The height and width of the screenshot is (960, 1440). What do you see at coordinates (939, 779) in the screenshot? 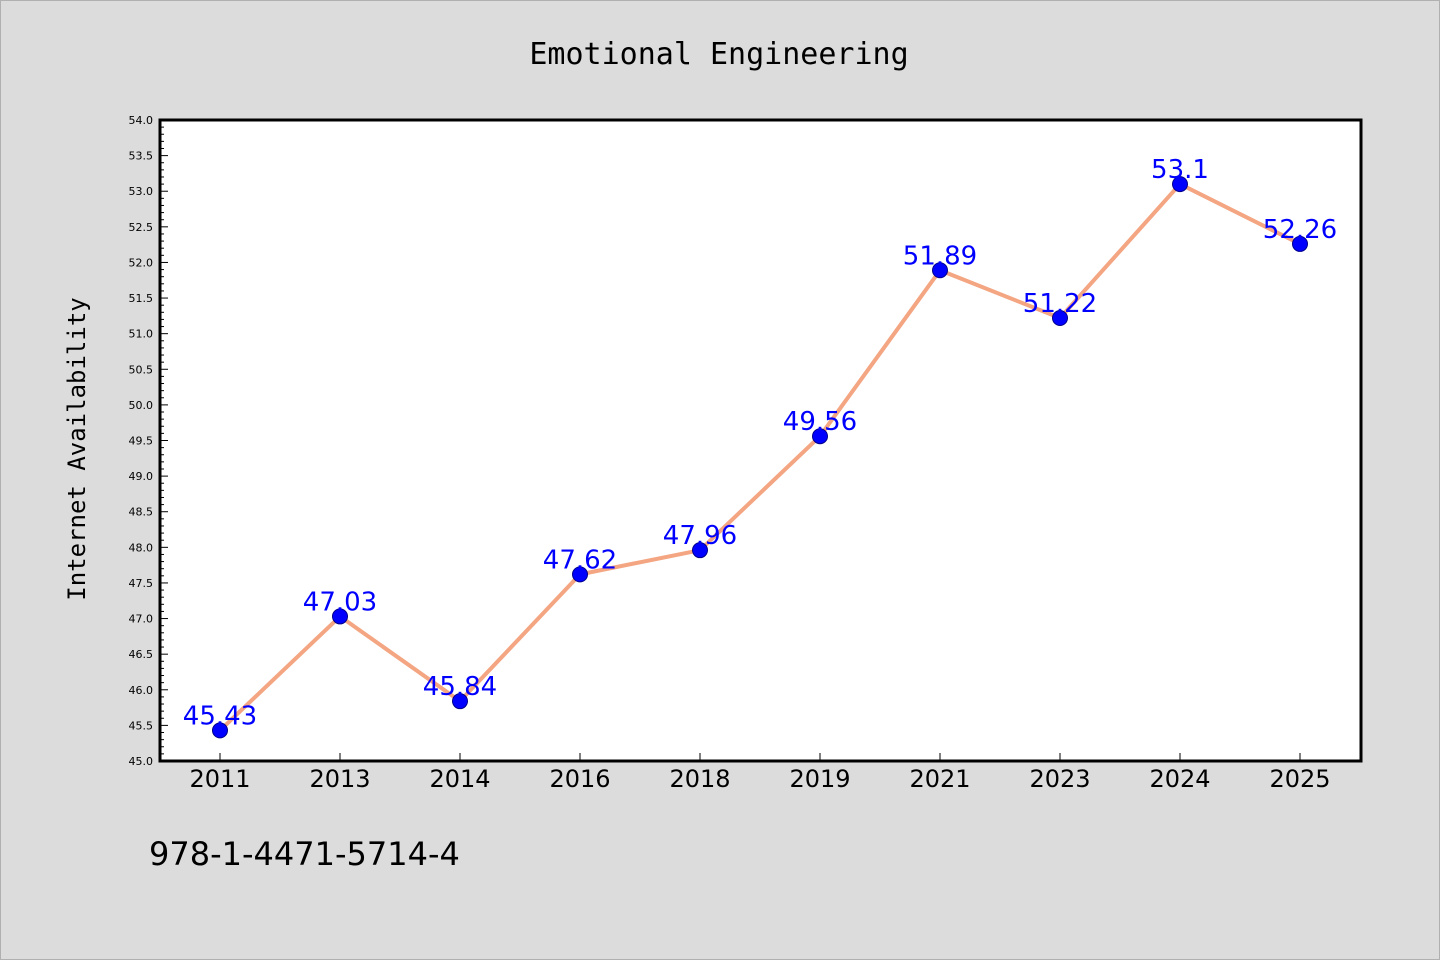
I see `x-tick-label: 2021` at bounding box center [939, 779].